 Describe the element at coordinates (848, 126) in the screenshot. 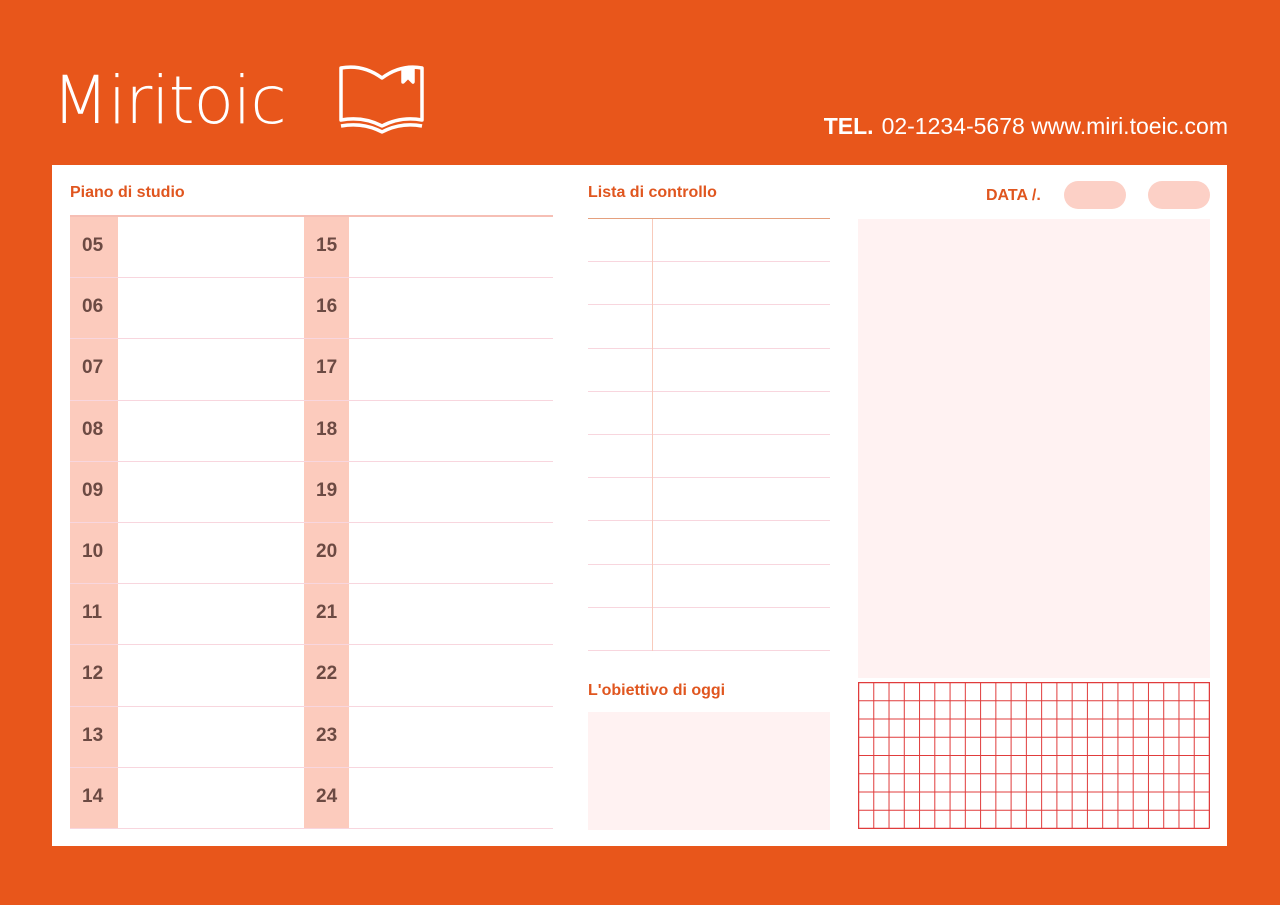

I see `tel-label: TEL.` at that location.